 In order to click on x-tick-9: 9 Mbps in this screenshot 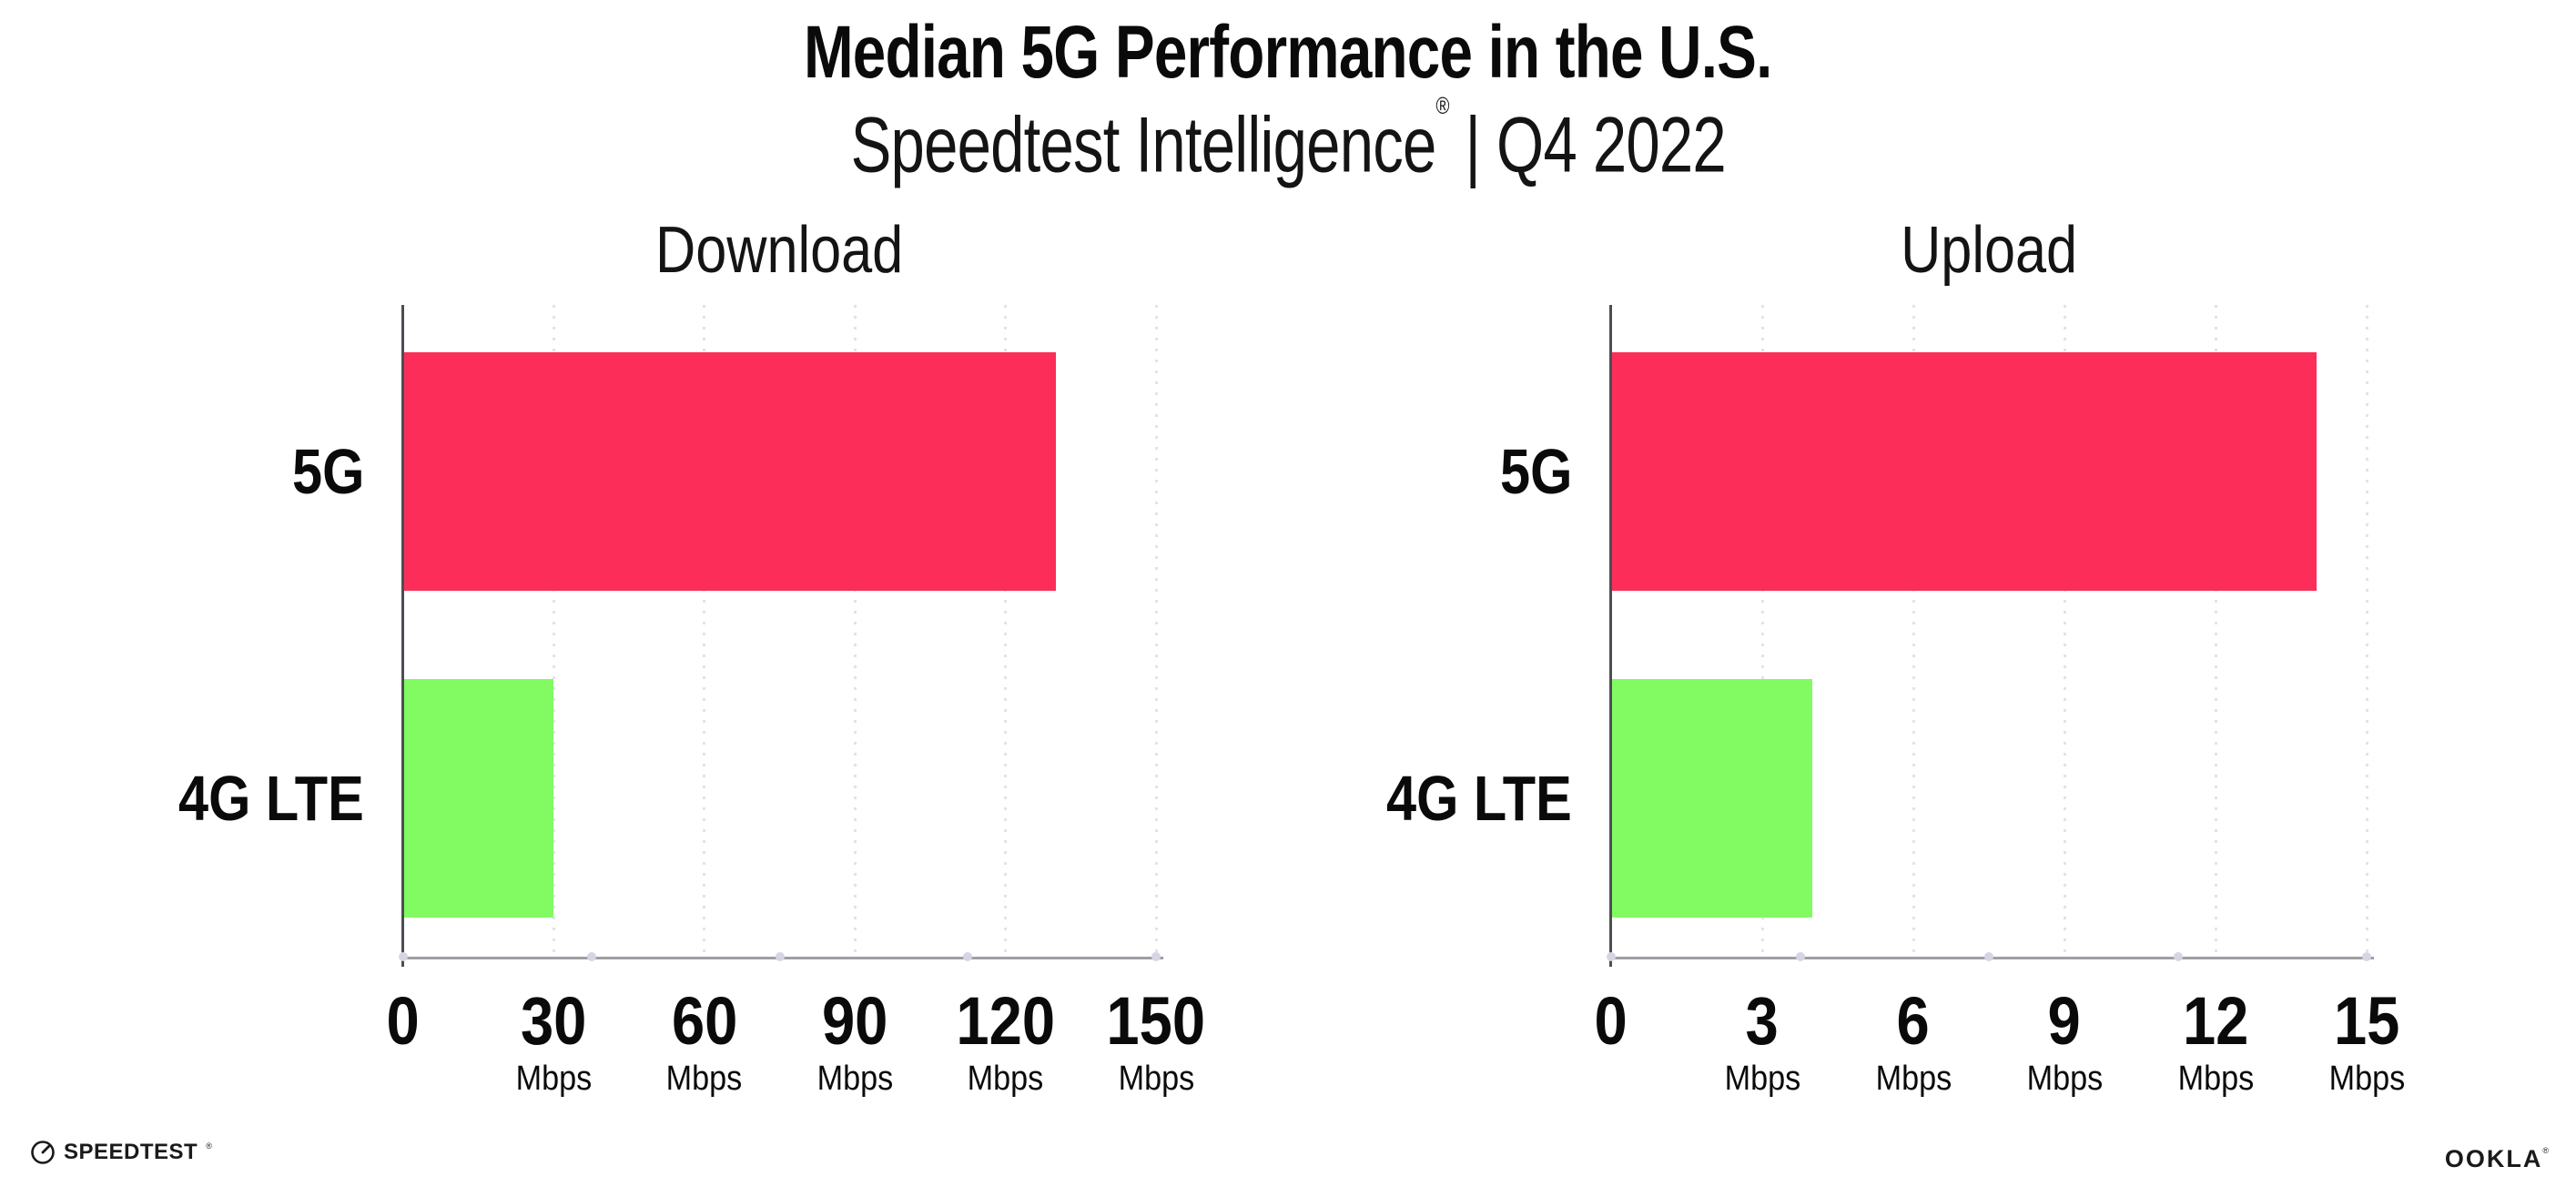, I will do `click(2064, 1043)`.